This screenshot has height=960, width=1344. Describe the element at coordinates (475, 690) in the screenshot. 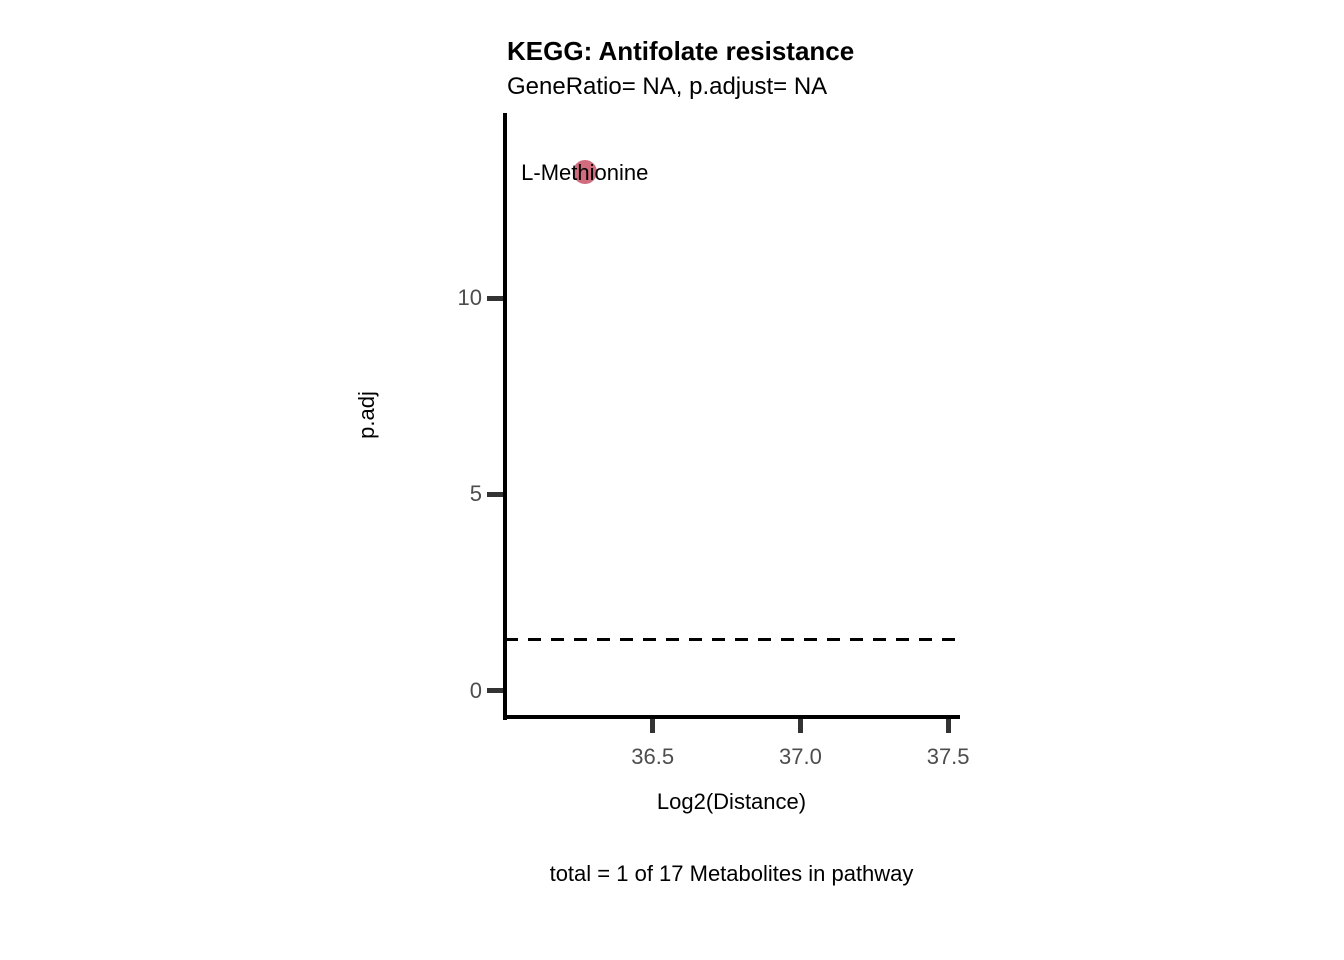

I see `y-tick-label: 0` at that location.